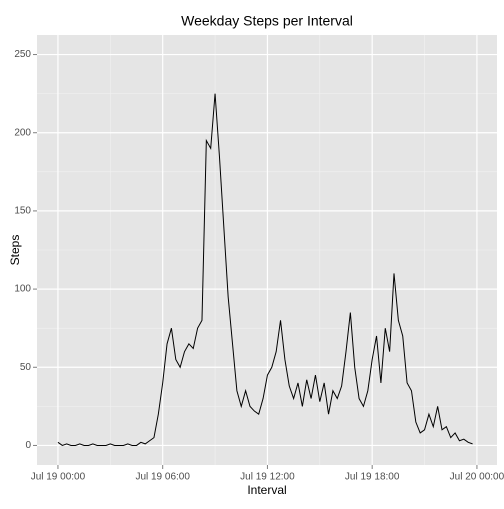 The image size is (504, 509). Describe the element at coordinates (267, 477) in the screenshot. I see `x-tick-label: Jul 19 12:00` at that location.